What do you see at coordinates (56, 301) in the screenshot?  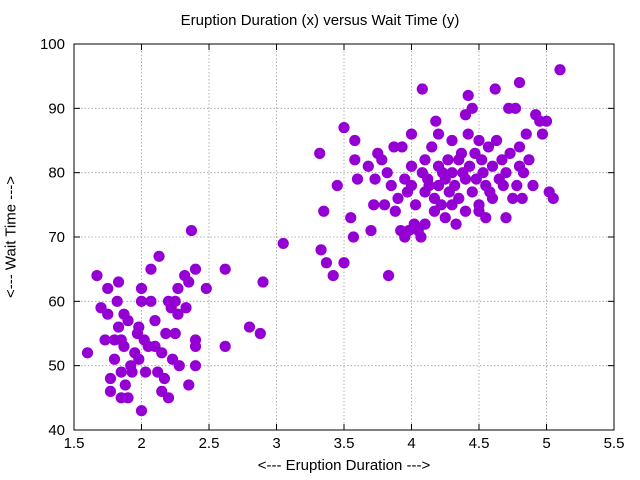 I see `y-tick-label: 60` at bounding box center [56, 301].